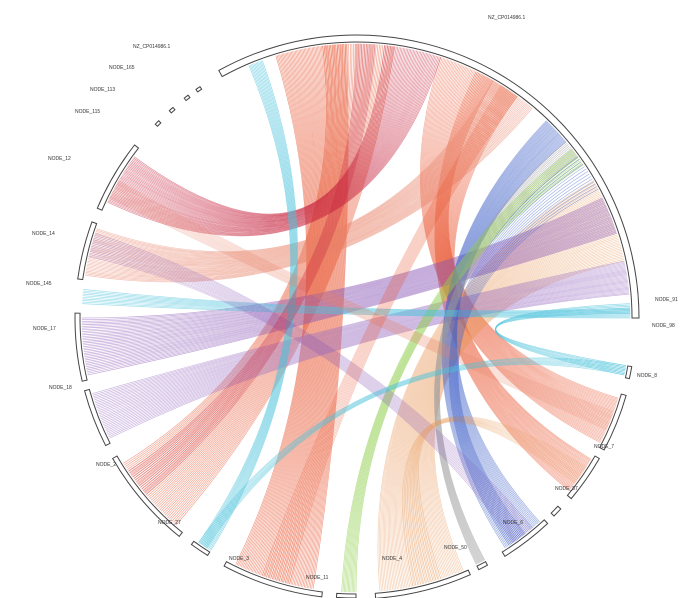  I want to click on label-node-98: NODE_98, so click(663, 326).